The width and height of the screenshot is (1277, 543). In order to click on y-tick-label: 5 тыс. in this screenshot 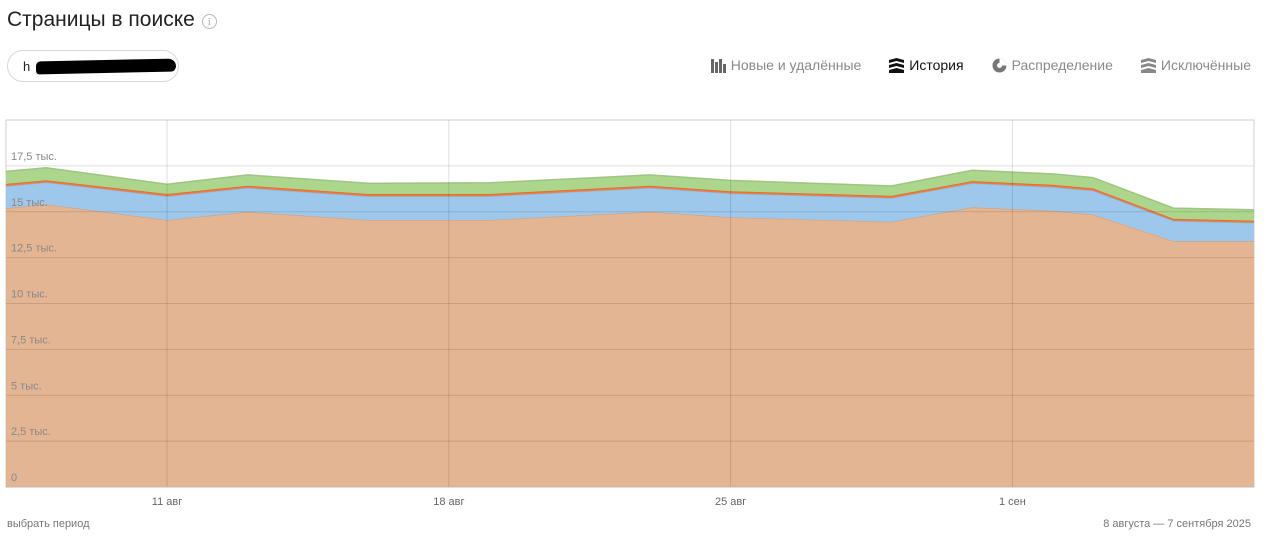, I will do `click(26, 386)`.